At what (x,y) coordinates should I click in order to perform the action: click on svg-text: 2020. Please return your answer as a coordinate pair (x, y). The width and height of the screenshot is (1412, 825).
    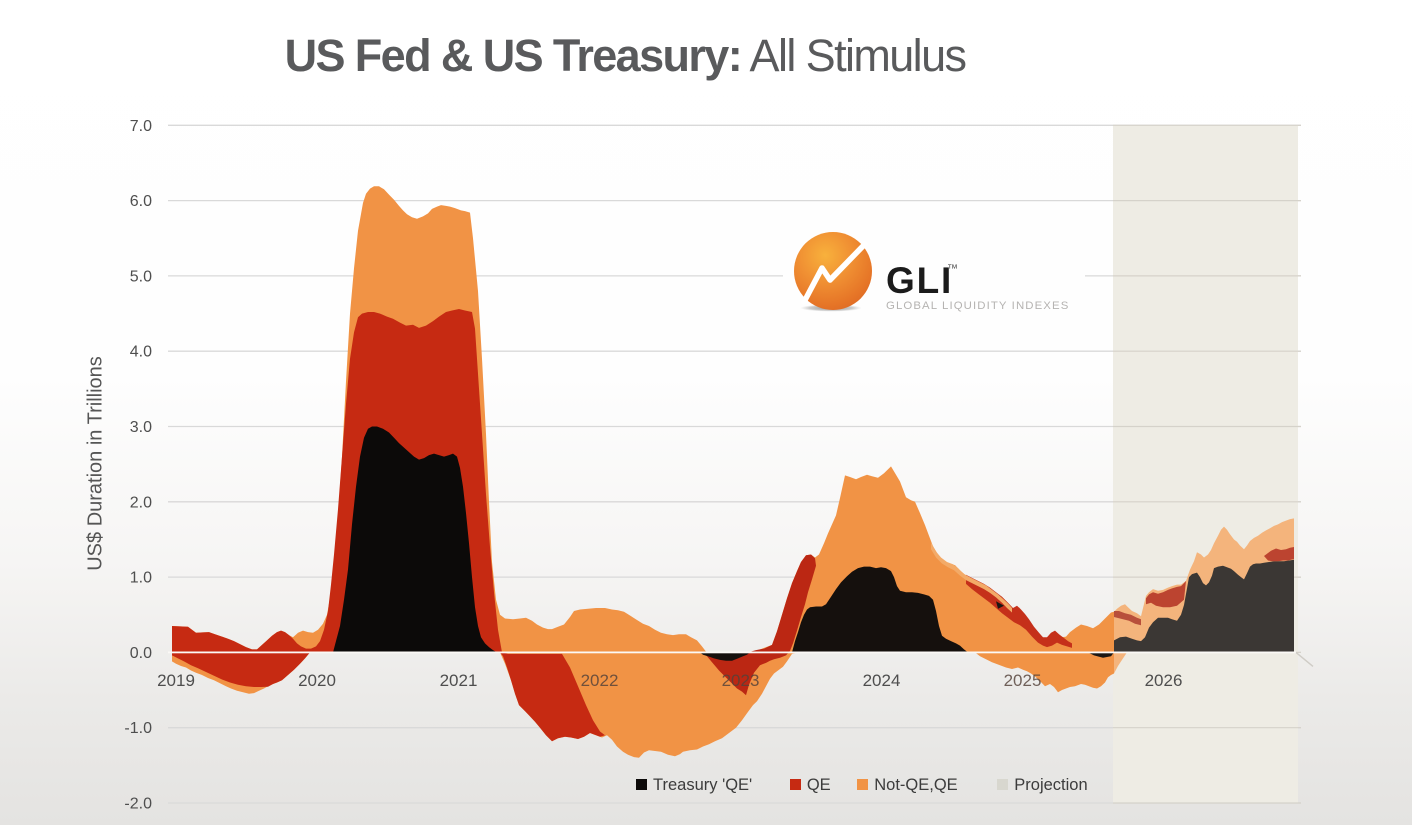
    Looking at the image, I should click on (317, 680).